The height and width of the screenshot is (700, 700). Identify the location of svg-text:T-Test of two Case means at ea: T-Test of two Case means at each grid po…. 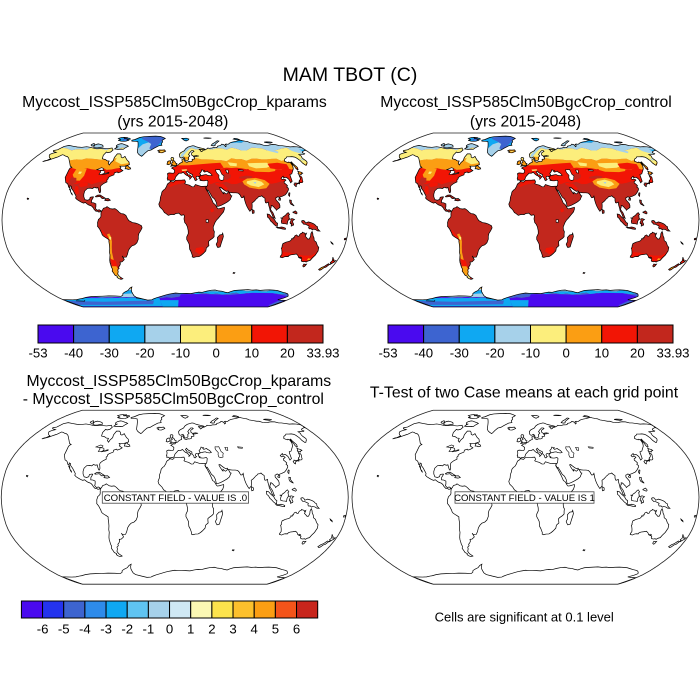
(524, 393).